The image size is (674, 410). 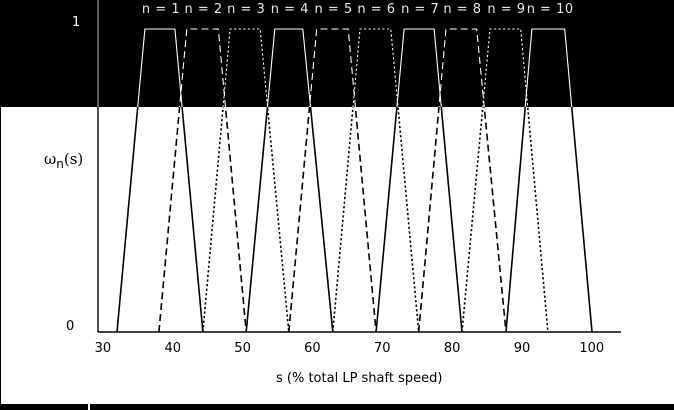 What do you see at coordinates (506, 9) in the screenshot?
I see `series-label-n9: n = 9` at bounding box center [506, 9].